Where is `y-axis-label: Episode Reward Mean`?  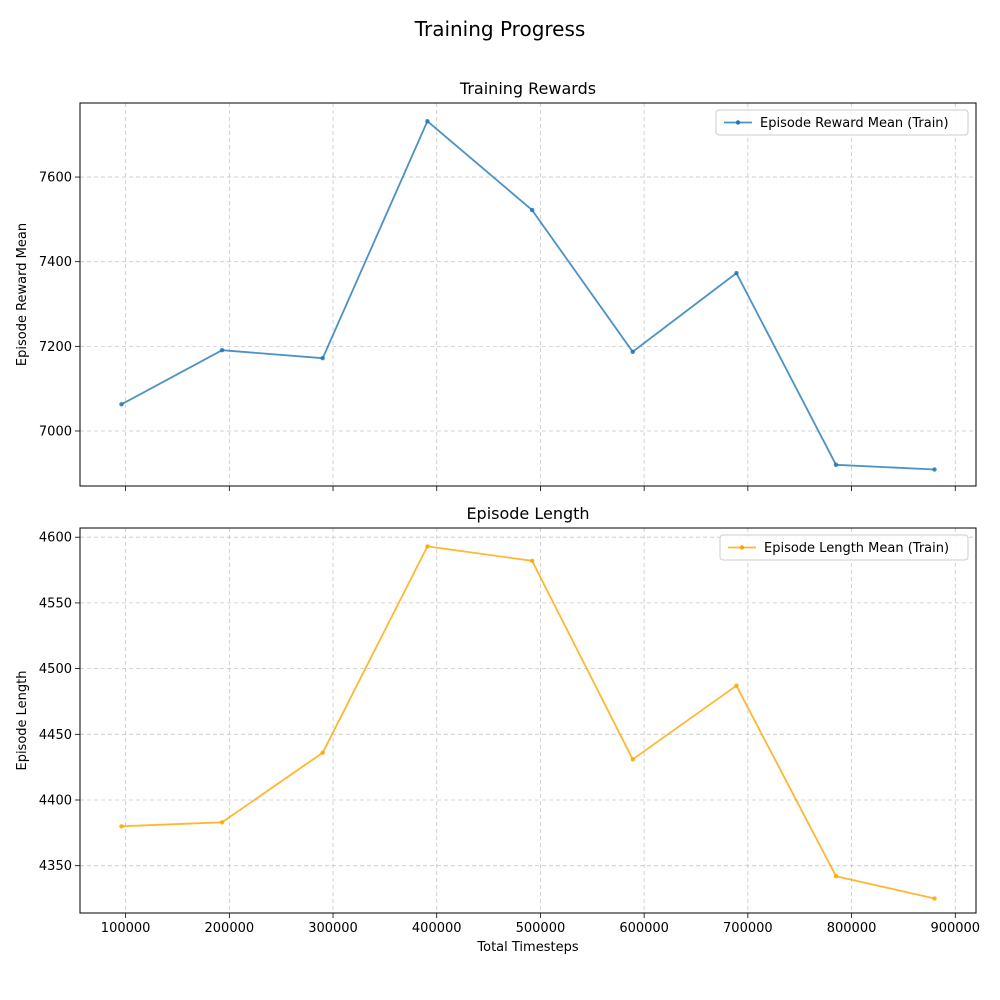
y-axis-label: Episode Reward Mean is located at coordinates (22, 294).